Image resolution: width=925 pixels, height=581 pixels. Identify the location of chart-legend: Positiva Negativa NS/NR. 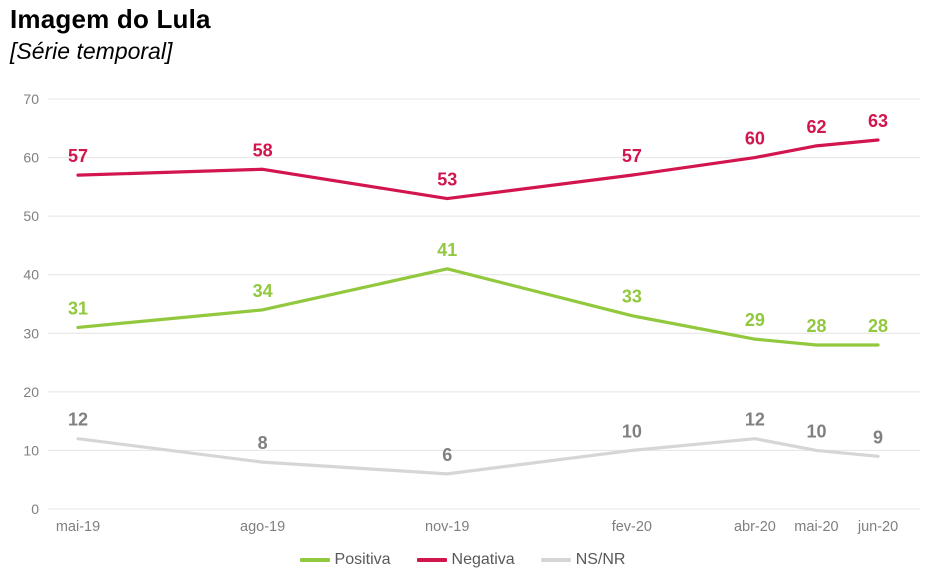
(462, 560).